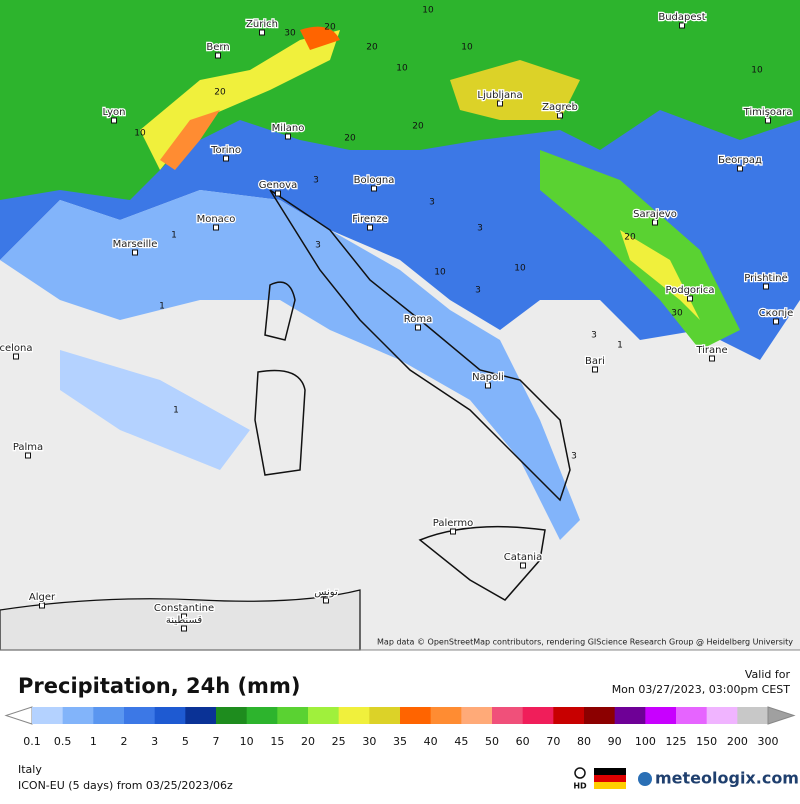  What do you see at coordinates (681, 17) in the screenshot?
I see `city-label: Budapest` at bounding box center [681, 17].